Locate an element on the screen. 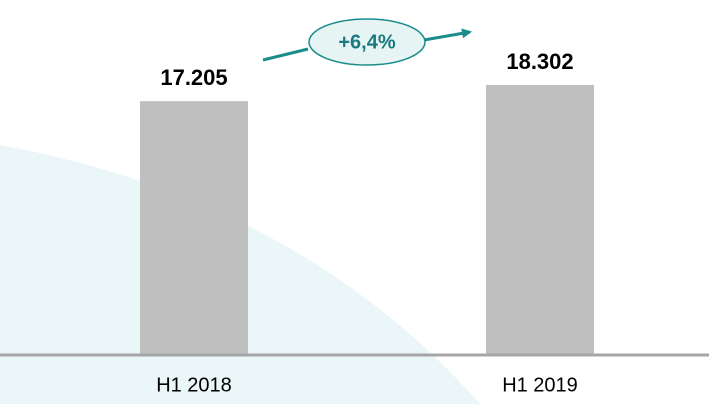 This screenshot has height=404, width=709. value-label: 17.205 is located at coordinates (193, 77).